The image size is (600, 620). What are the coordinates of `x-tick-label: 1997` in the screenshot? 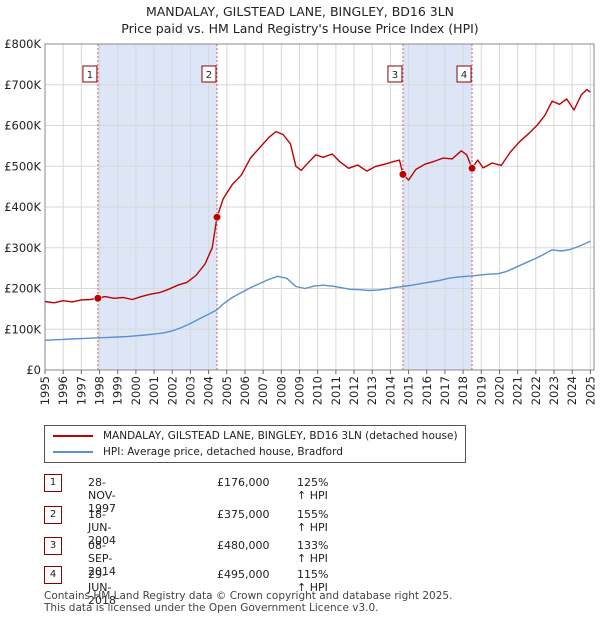 It's located at (81, 390).